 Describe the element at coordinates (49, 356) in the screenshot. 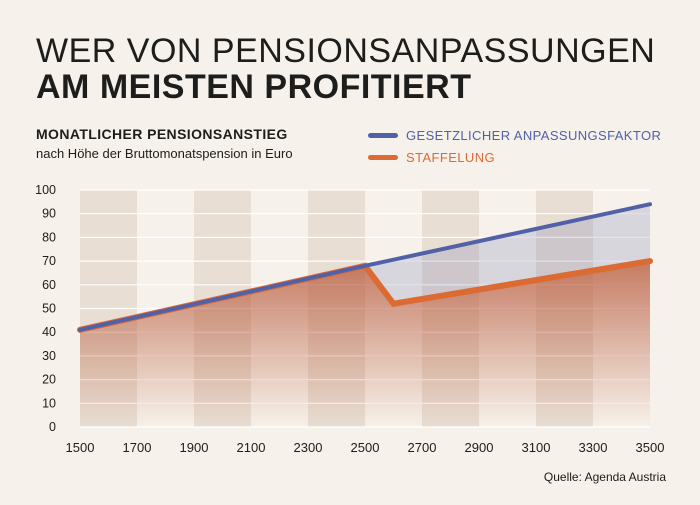

I see `y-tick-label: 30` at that location.